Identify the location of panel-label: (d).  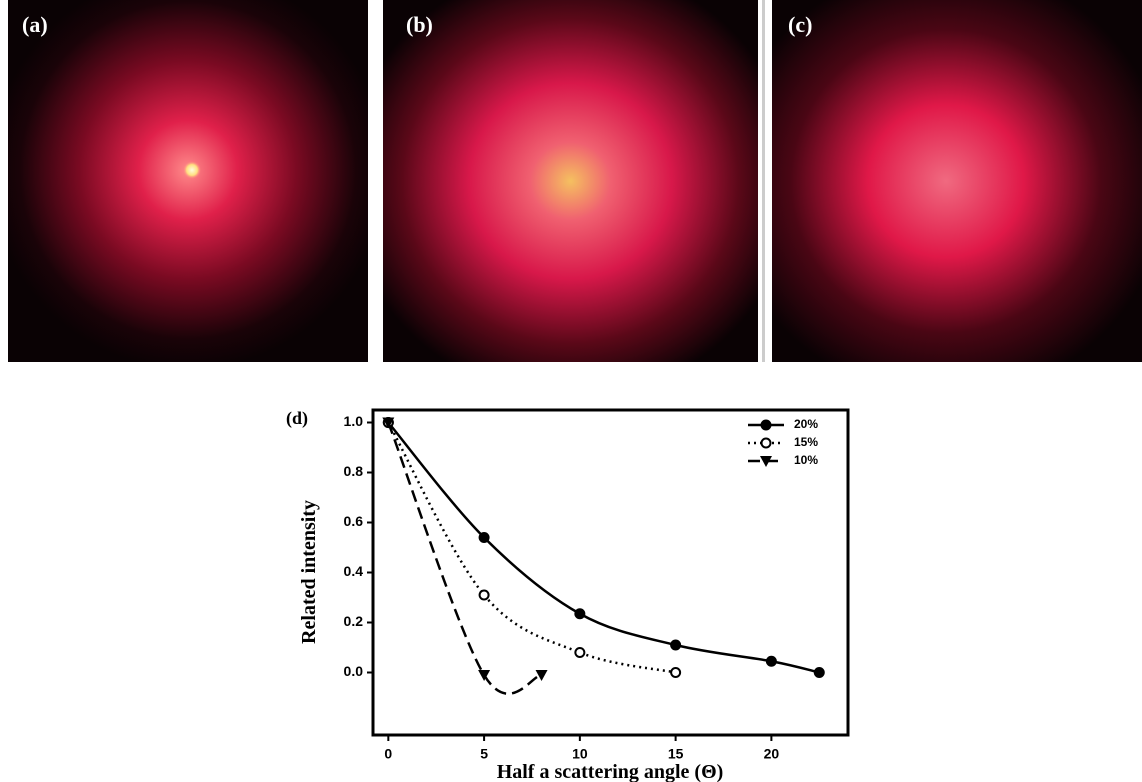
(297, 418).